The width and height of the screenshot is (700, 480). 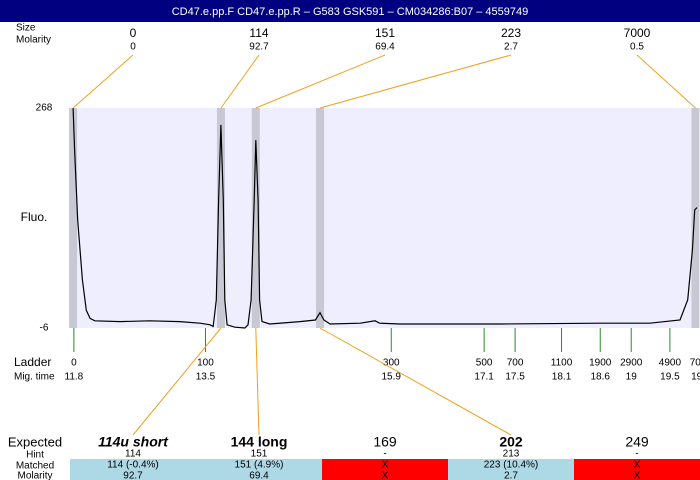 What do you see at coordinates (35, 455) in the screenshot?
I see `hint-label: Hint` at bounding box center [35, 455].